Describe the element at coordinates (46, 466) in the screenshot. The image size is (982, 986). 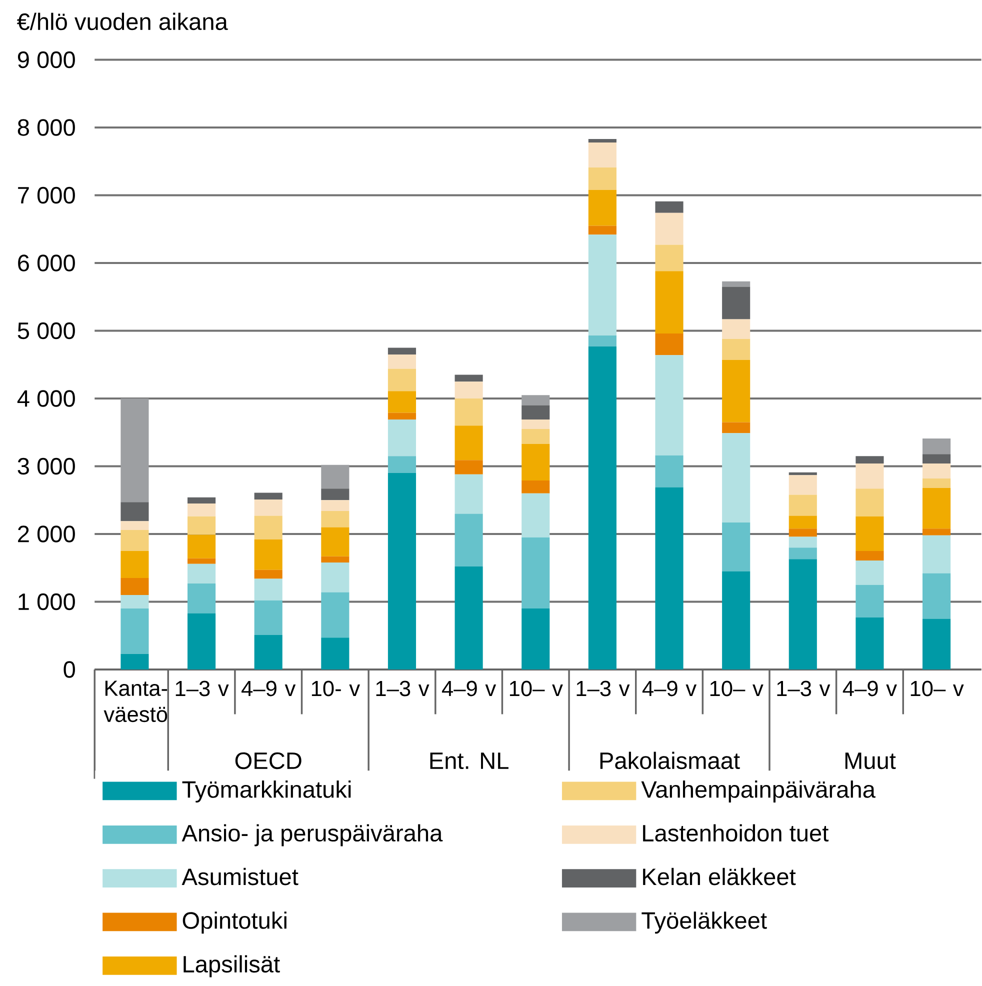
I see `y-tick-label: 3 000` at that location.